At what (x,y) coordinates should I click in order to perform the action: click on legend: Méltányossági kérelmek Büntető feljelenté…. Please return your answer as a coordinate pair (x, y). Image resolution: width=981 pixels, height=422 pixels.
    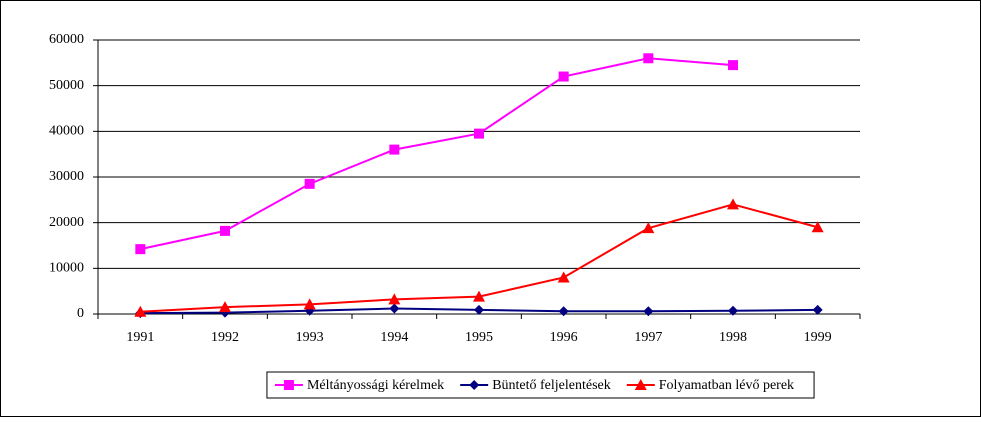
    Looking at the image, I should click on (540, 385).